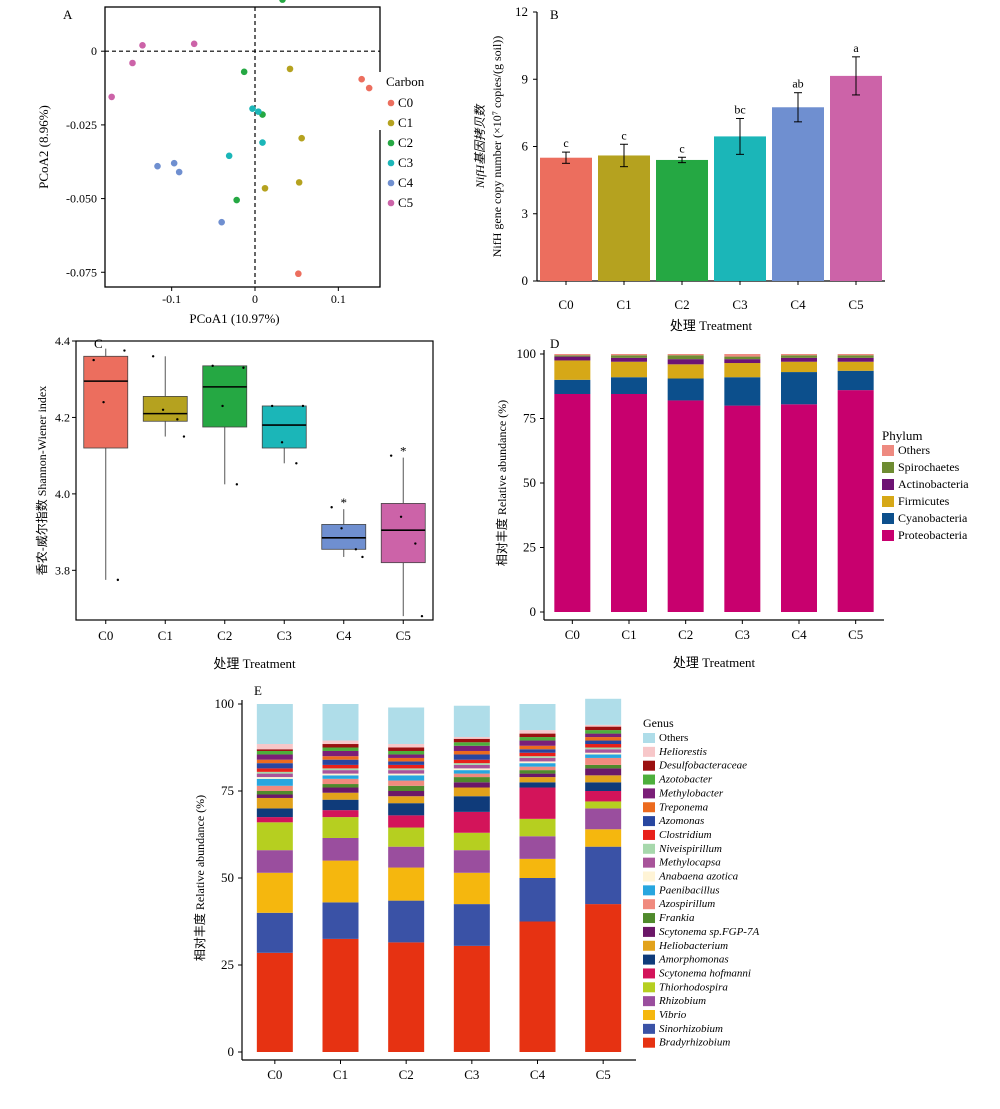 Image resolution: width=1000 pixels, height=1109 pixels. I want to click on panel-d-y-tick-label: 75, so click(529, 418).